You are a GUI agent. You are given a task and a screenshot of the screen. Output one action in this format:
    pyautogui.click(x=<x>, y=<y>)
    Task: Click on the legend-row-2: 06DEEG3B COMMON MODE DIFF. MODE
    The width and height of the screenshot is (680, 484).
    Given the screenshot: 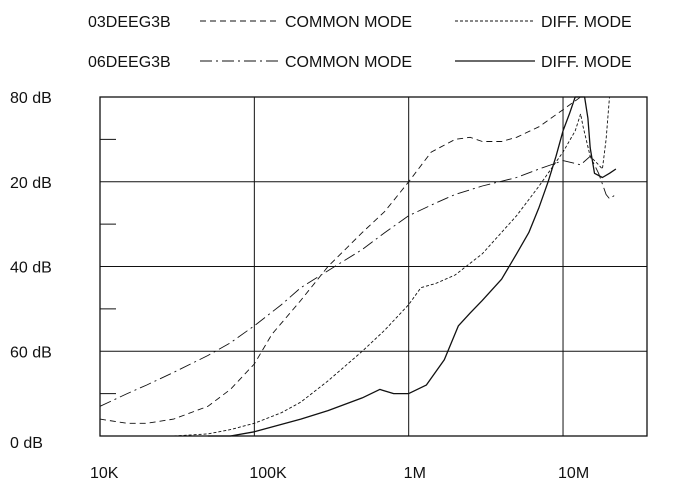 What is the action you would take?
    pyautogui.click(x=360, y=62)
    